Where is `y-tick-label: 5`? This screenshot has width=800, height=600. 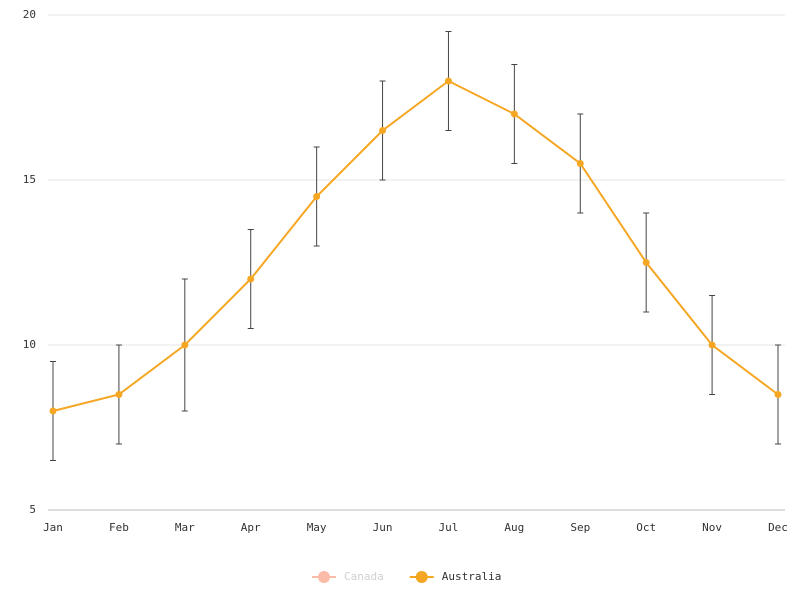 y-tick-label: 5 is located at coordinates (32, 509).